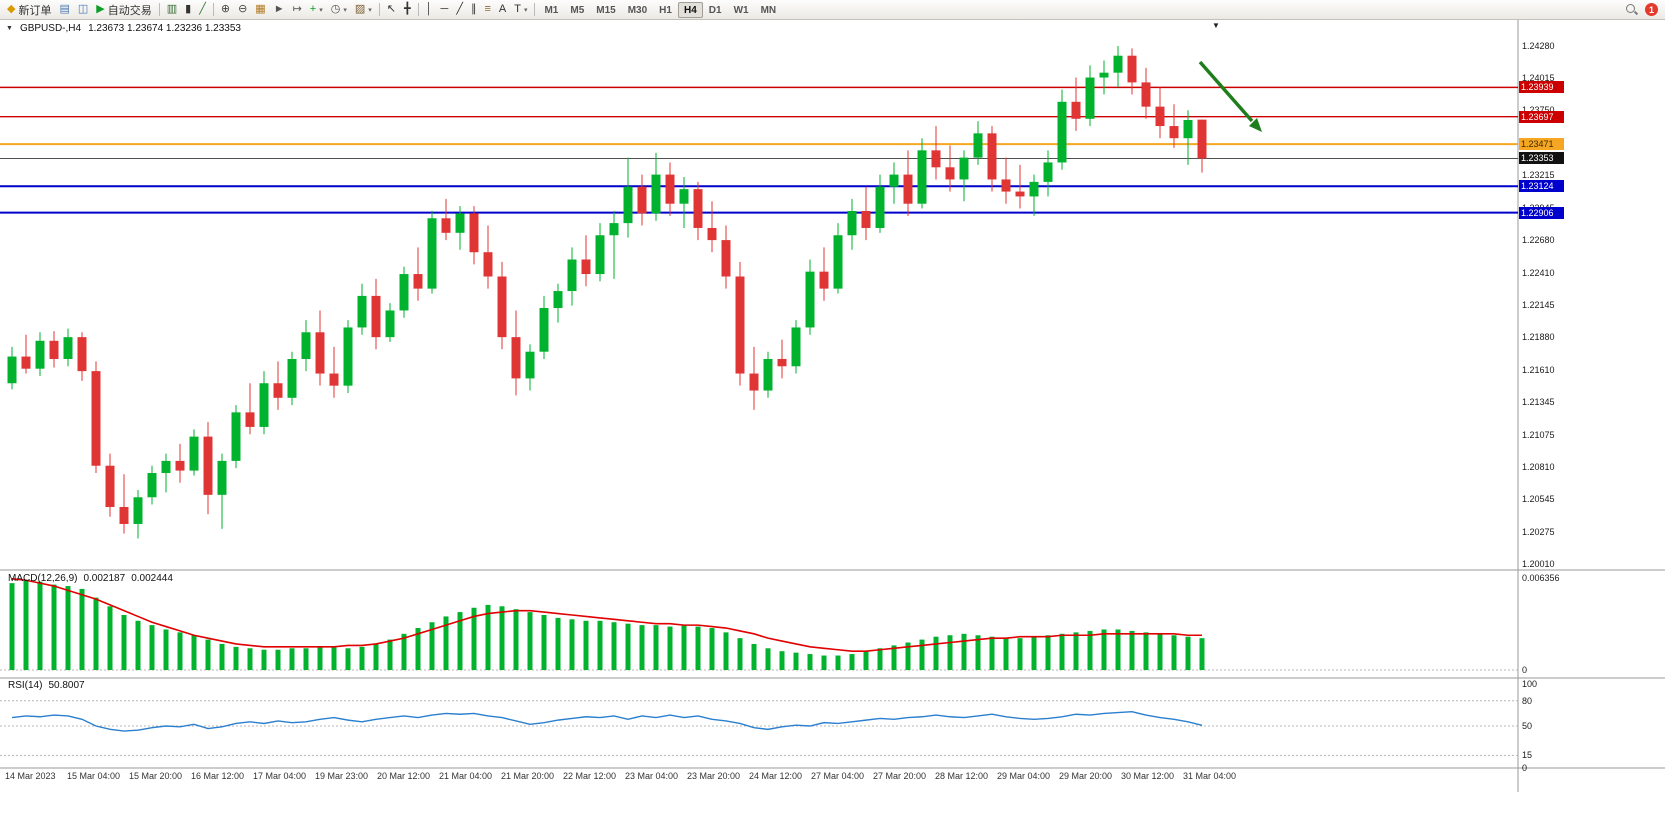  I want to click on chart-shift-icon: ↦, so click(297, 9).